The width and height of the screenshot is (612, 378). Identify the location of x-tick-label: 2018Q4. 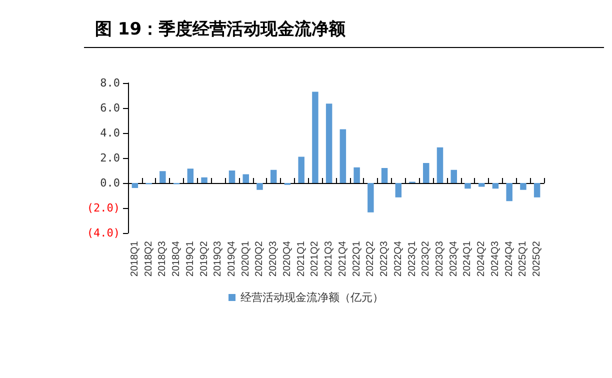
(176, 258).